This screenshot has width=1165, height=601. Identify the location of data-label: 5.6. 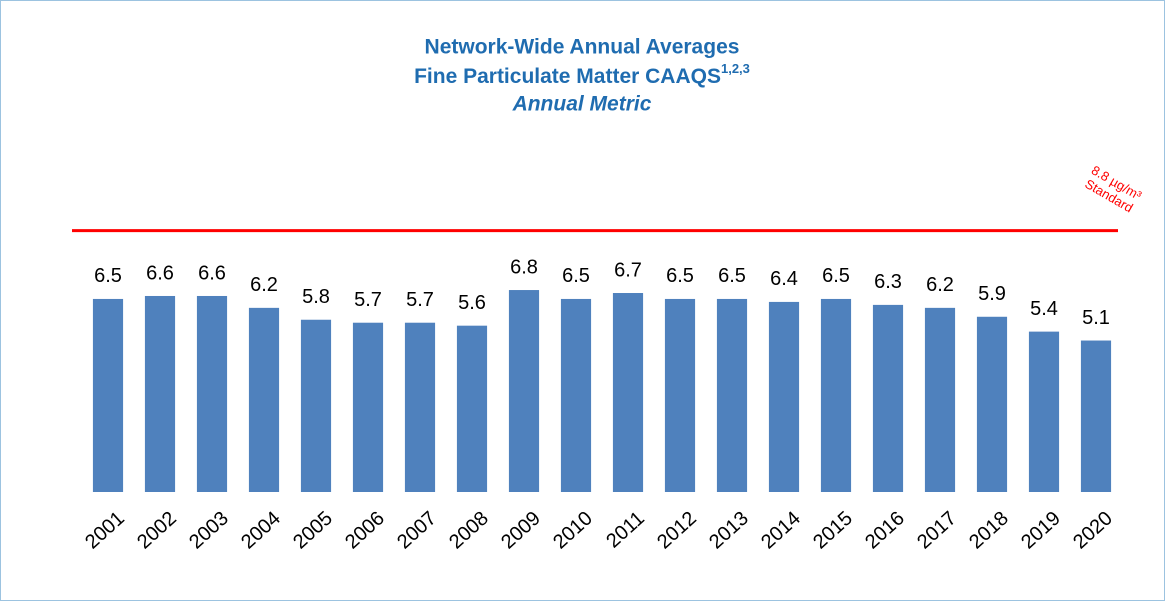
(472, 303).